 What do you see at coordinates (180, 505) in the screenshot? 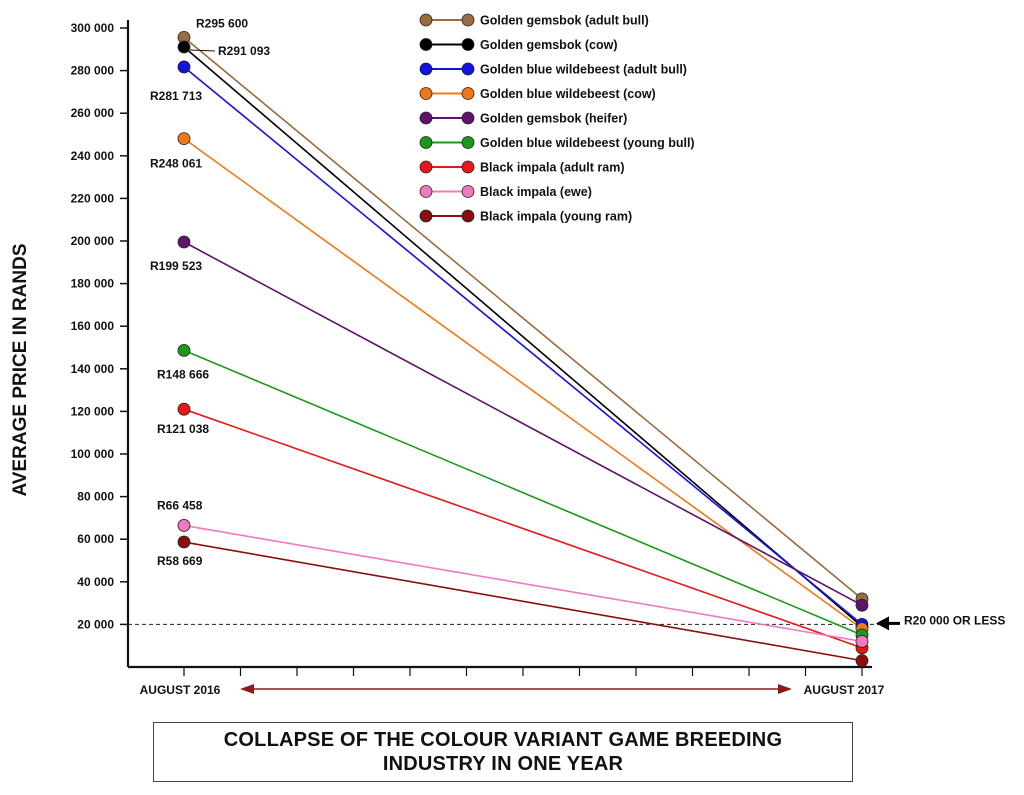
I see `data-label: R66 458` at bounding box center [180, 505].